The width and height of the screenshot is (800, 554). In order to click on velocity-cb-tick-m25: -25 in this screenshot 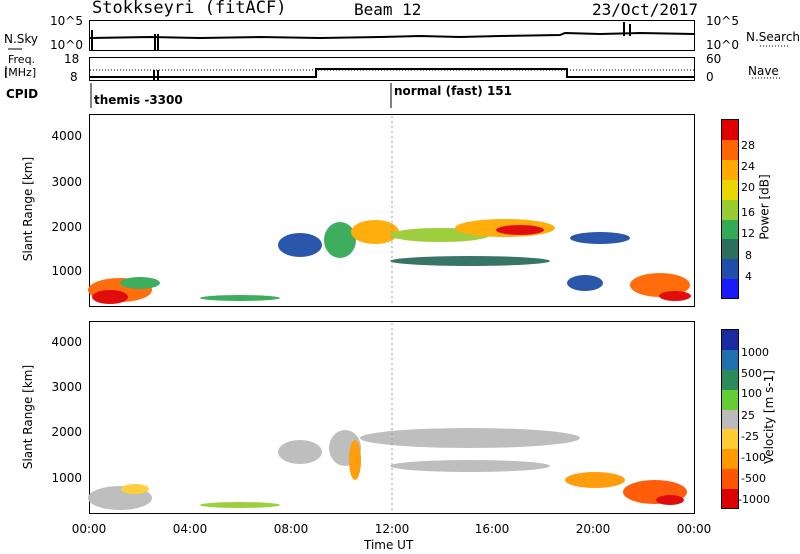, I will do `click(750, 436)`.